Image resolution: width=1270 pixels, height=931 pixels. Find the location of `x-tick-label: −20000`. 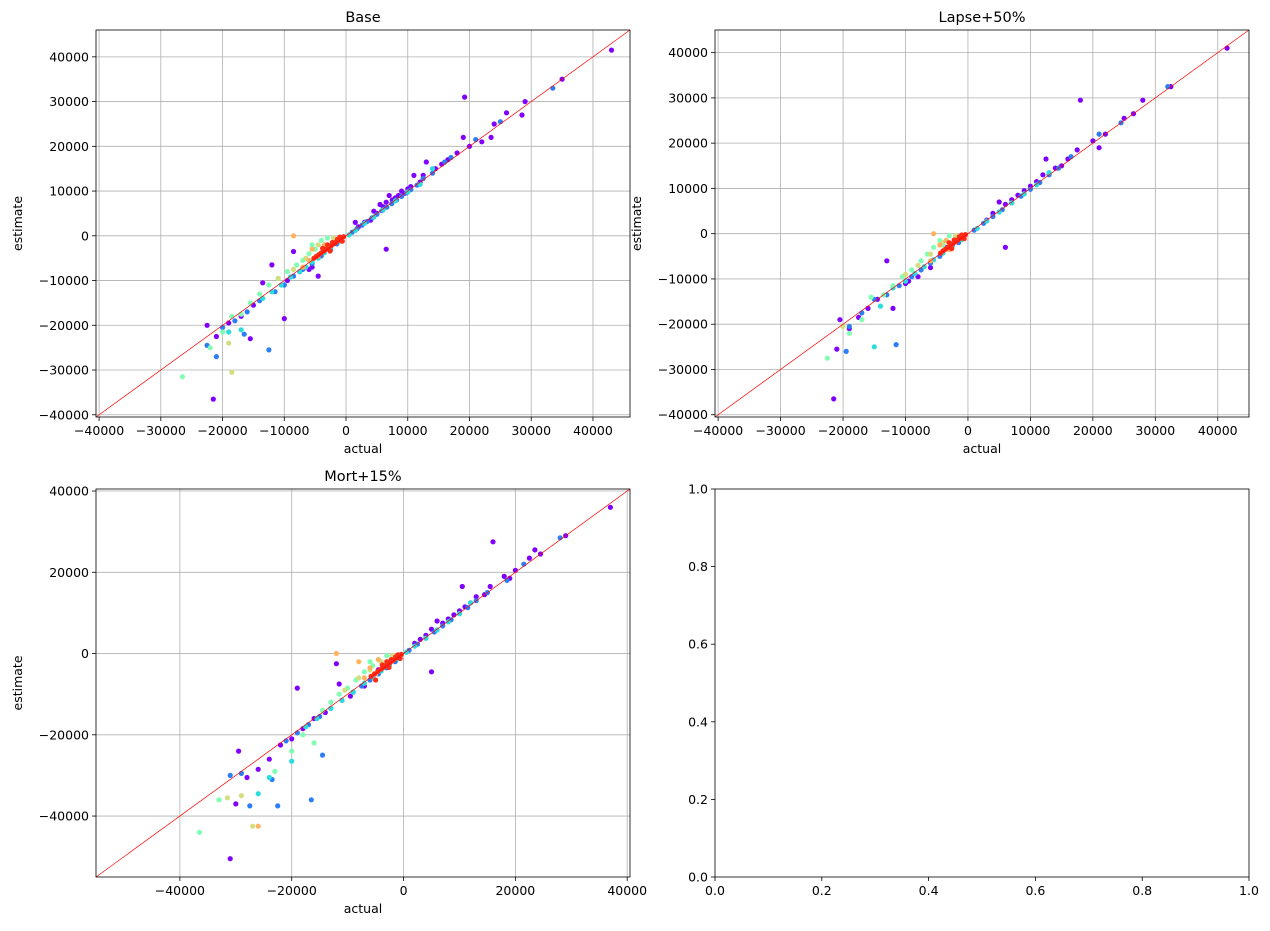

x-tick-label: −20000 is located at coordinates (222, 430).